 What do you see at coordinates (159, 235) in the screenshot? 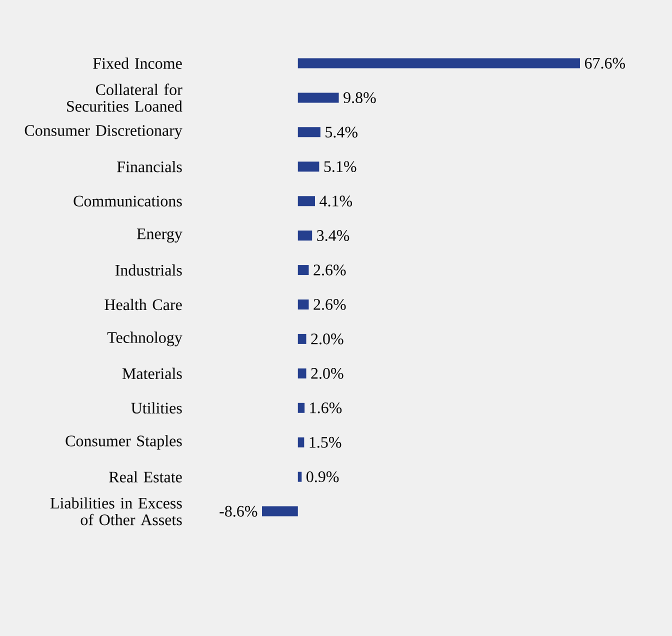
I see `y-tick-label: Energy` at bounding box center [159, 235].